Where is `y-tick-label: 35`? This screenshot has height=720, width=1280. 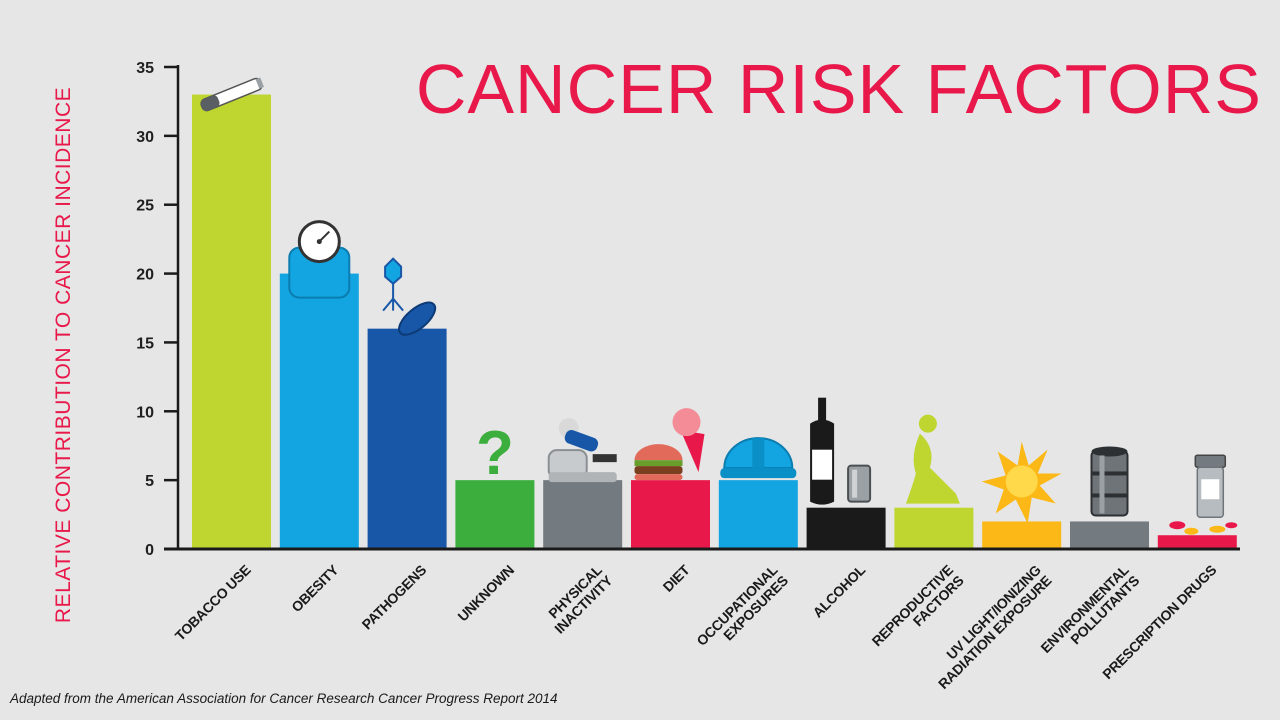 y-tick-label: 35 is located at coordinates (145, 68).